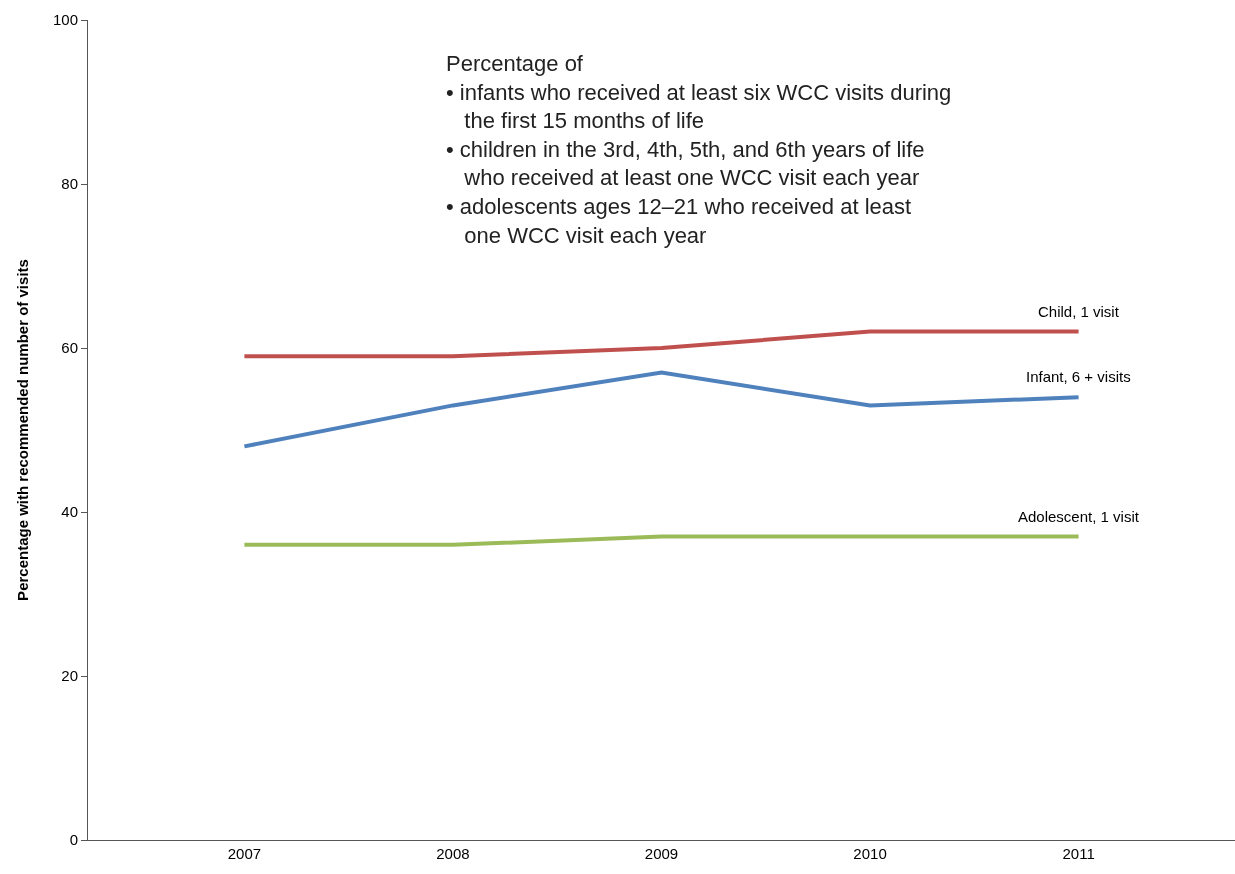 This screenshot has width=1235, height=874. What do you see at coordinates (1078, 853) in the screenshot?
I see `x-tick-label: 2011` at bounding box center [1078, 853].